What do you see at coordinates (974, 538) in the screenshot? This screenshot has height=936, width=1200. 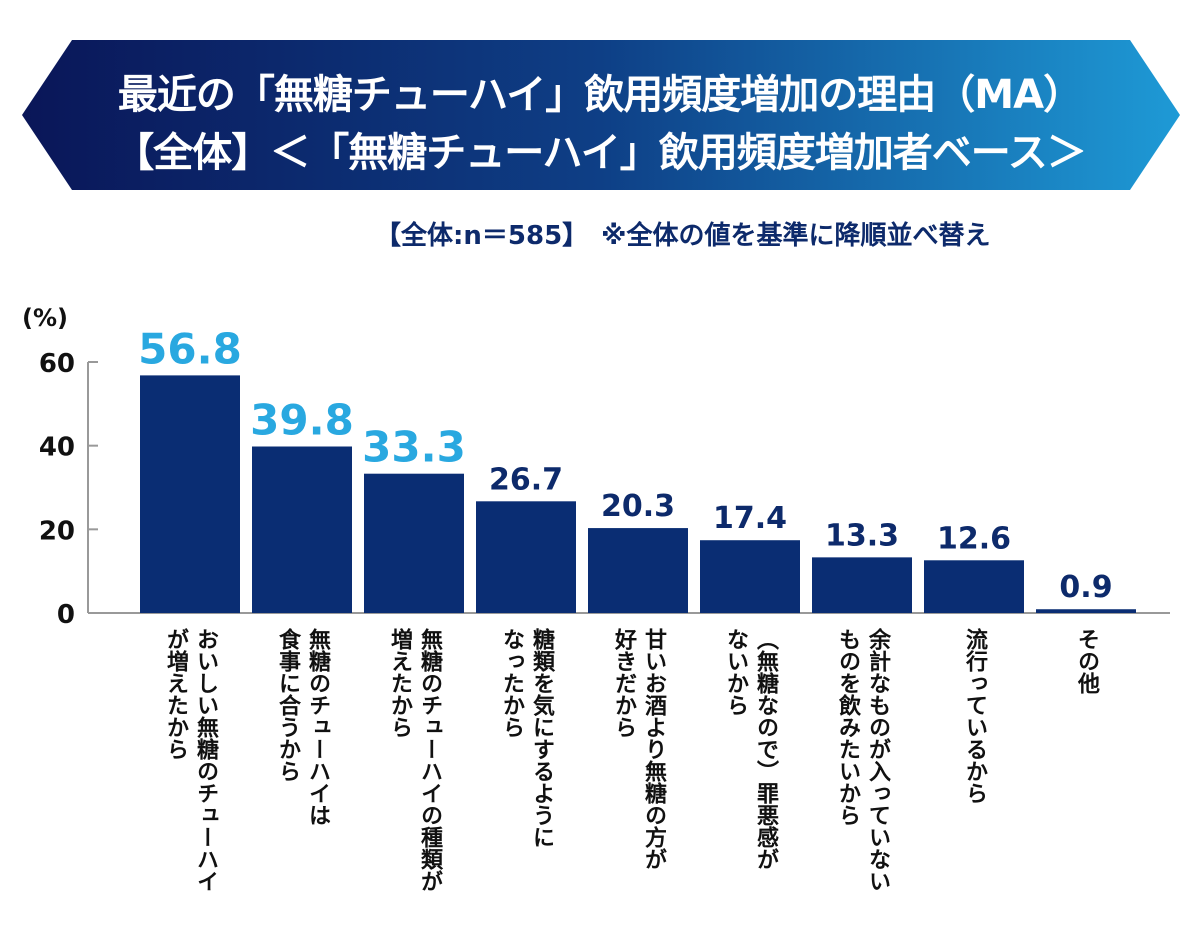 I see `data-label: 12.6` at bounding box center [974, 538].